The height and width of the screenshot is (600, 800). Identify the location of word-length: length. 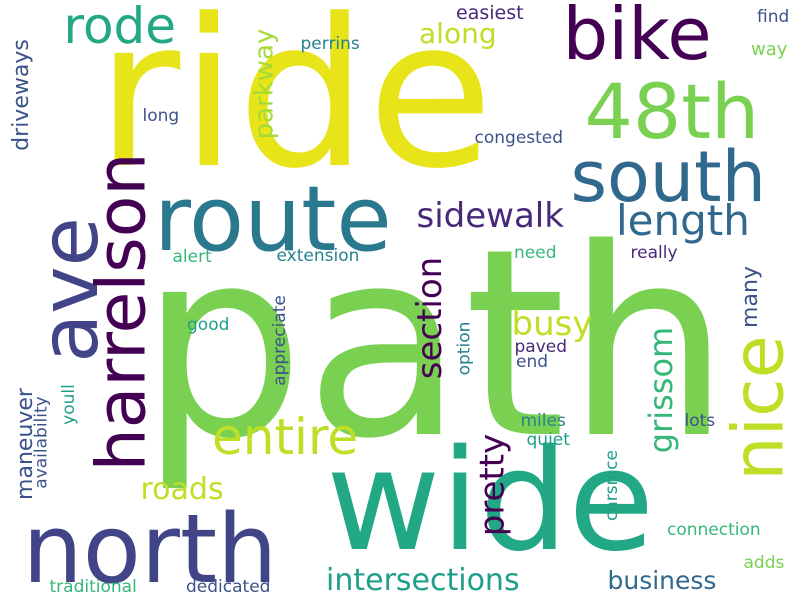
(683, 220).